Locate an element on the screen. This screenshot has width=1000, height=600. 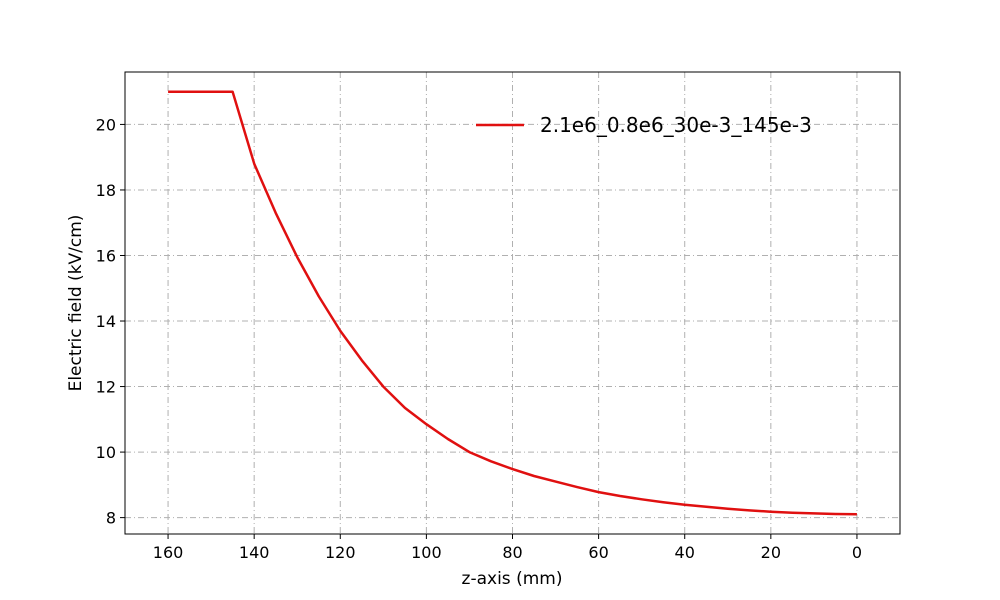
y-tick-label: 14 is located at coordinates (106, 321).